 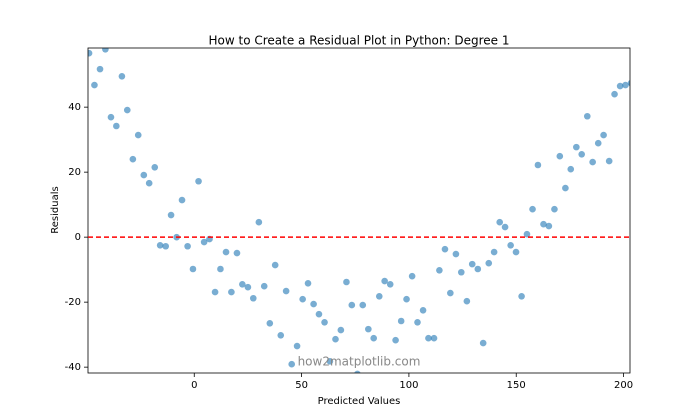 What do you see at coordinates (73, 302) in the screenshot?
I see `y-tick-label: -20` at bounding box center [73, 302].